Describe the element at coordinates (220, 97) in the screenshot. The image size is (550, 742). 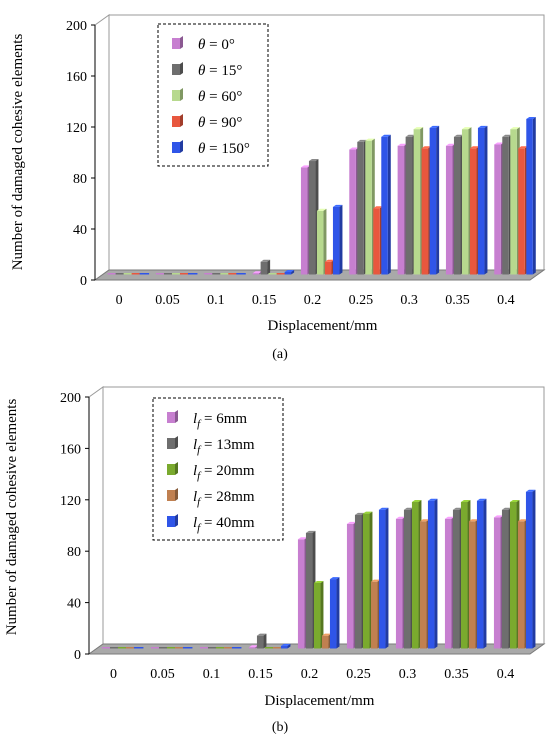
I see `legend-label-a-2: θ = 60°` at that location.